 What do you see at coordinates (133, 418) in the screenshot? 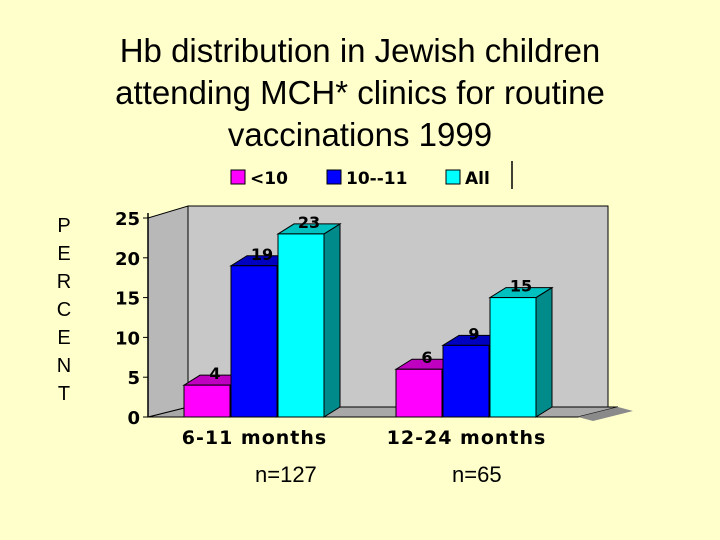
I see `y-tick-label: 0` at bounding box center [133, 418].